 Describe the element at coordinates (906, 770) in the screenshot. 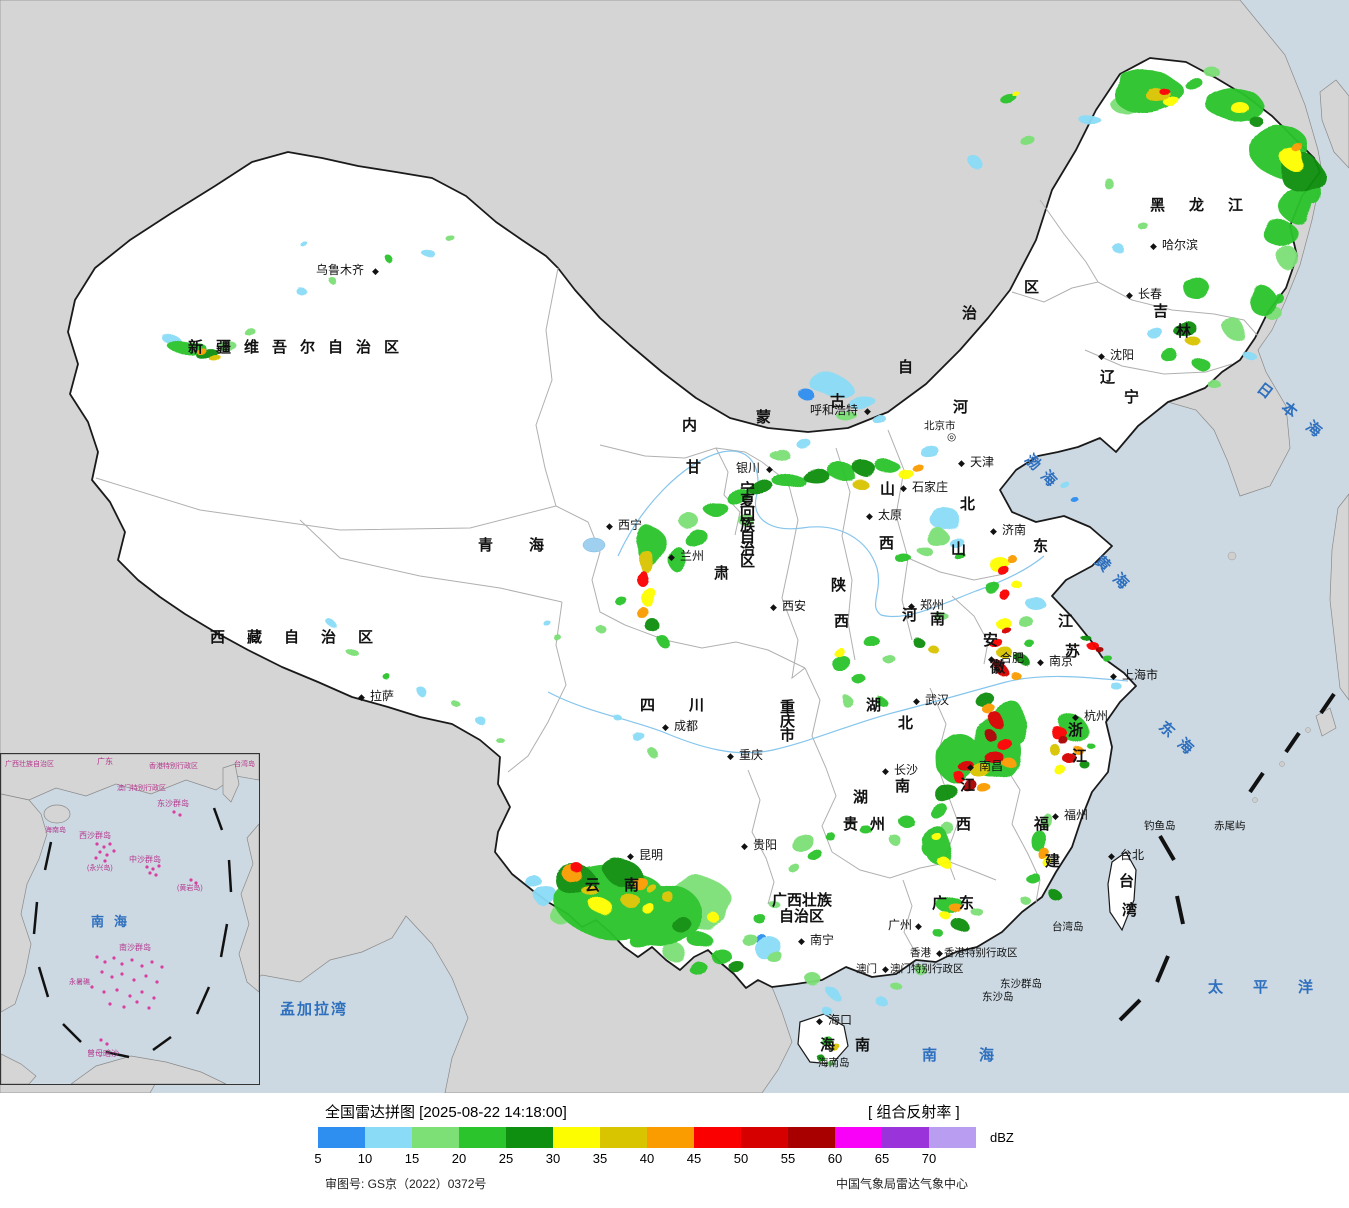

I see `city-label: 长沙` at that location.